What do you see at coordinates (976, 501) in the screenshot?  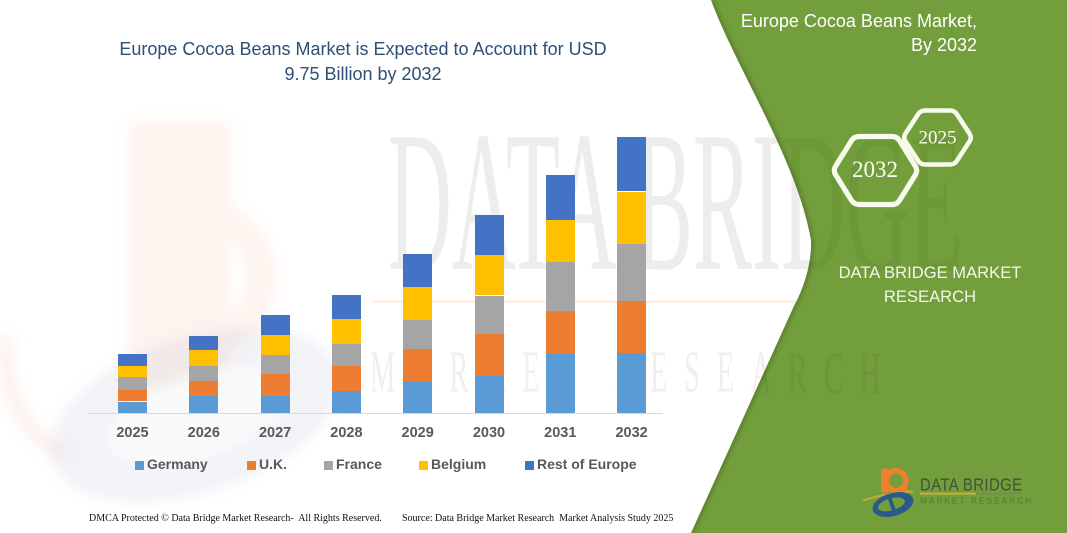 I see `svg-text: MARKET RESEARCH` at bounding box center [976, 501].